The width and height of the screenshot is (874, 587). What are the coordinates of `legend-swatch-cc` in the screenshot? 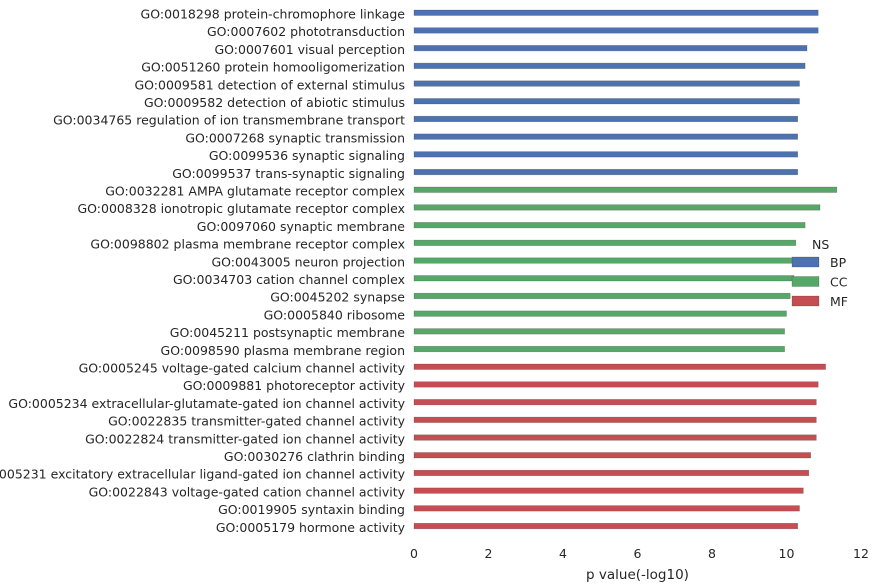 It's located at (805, 281).